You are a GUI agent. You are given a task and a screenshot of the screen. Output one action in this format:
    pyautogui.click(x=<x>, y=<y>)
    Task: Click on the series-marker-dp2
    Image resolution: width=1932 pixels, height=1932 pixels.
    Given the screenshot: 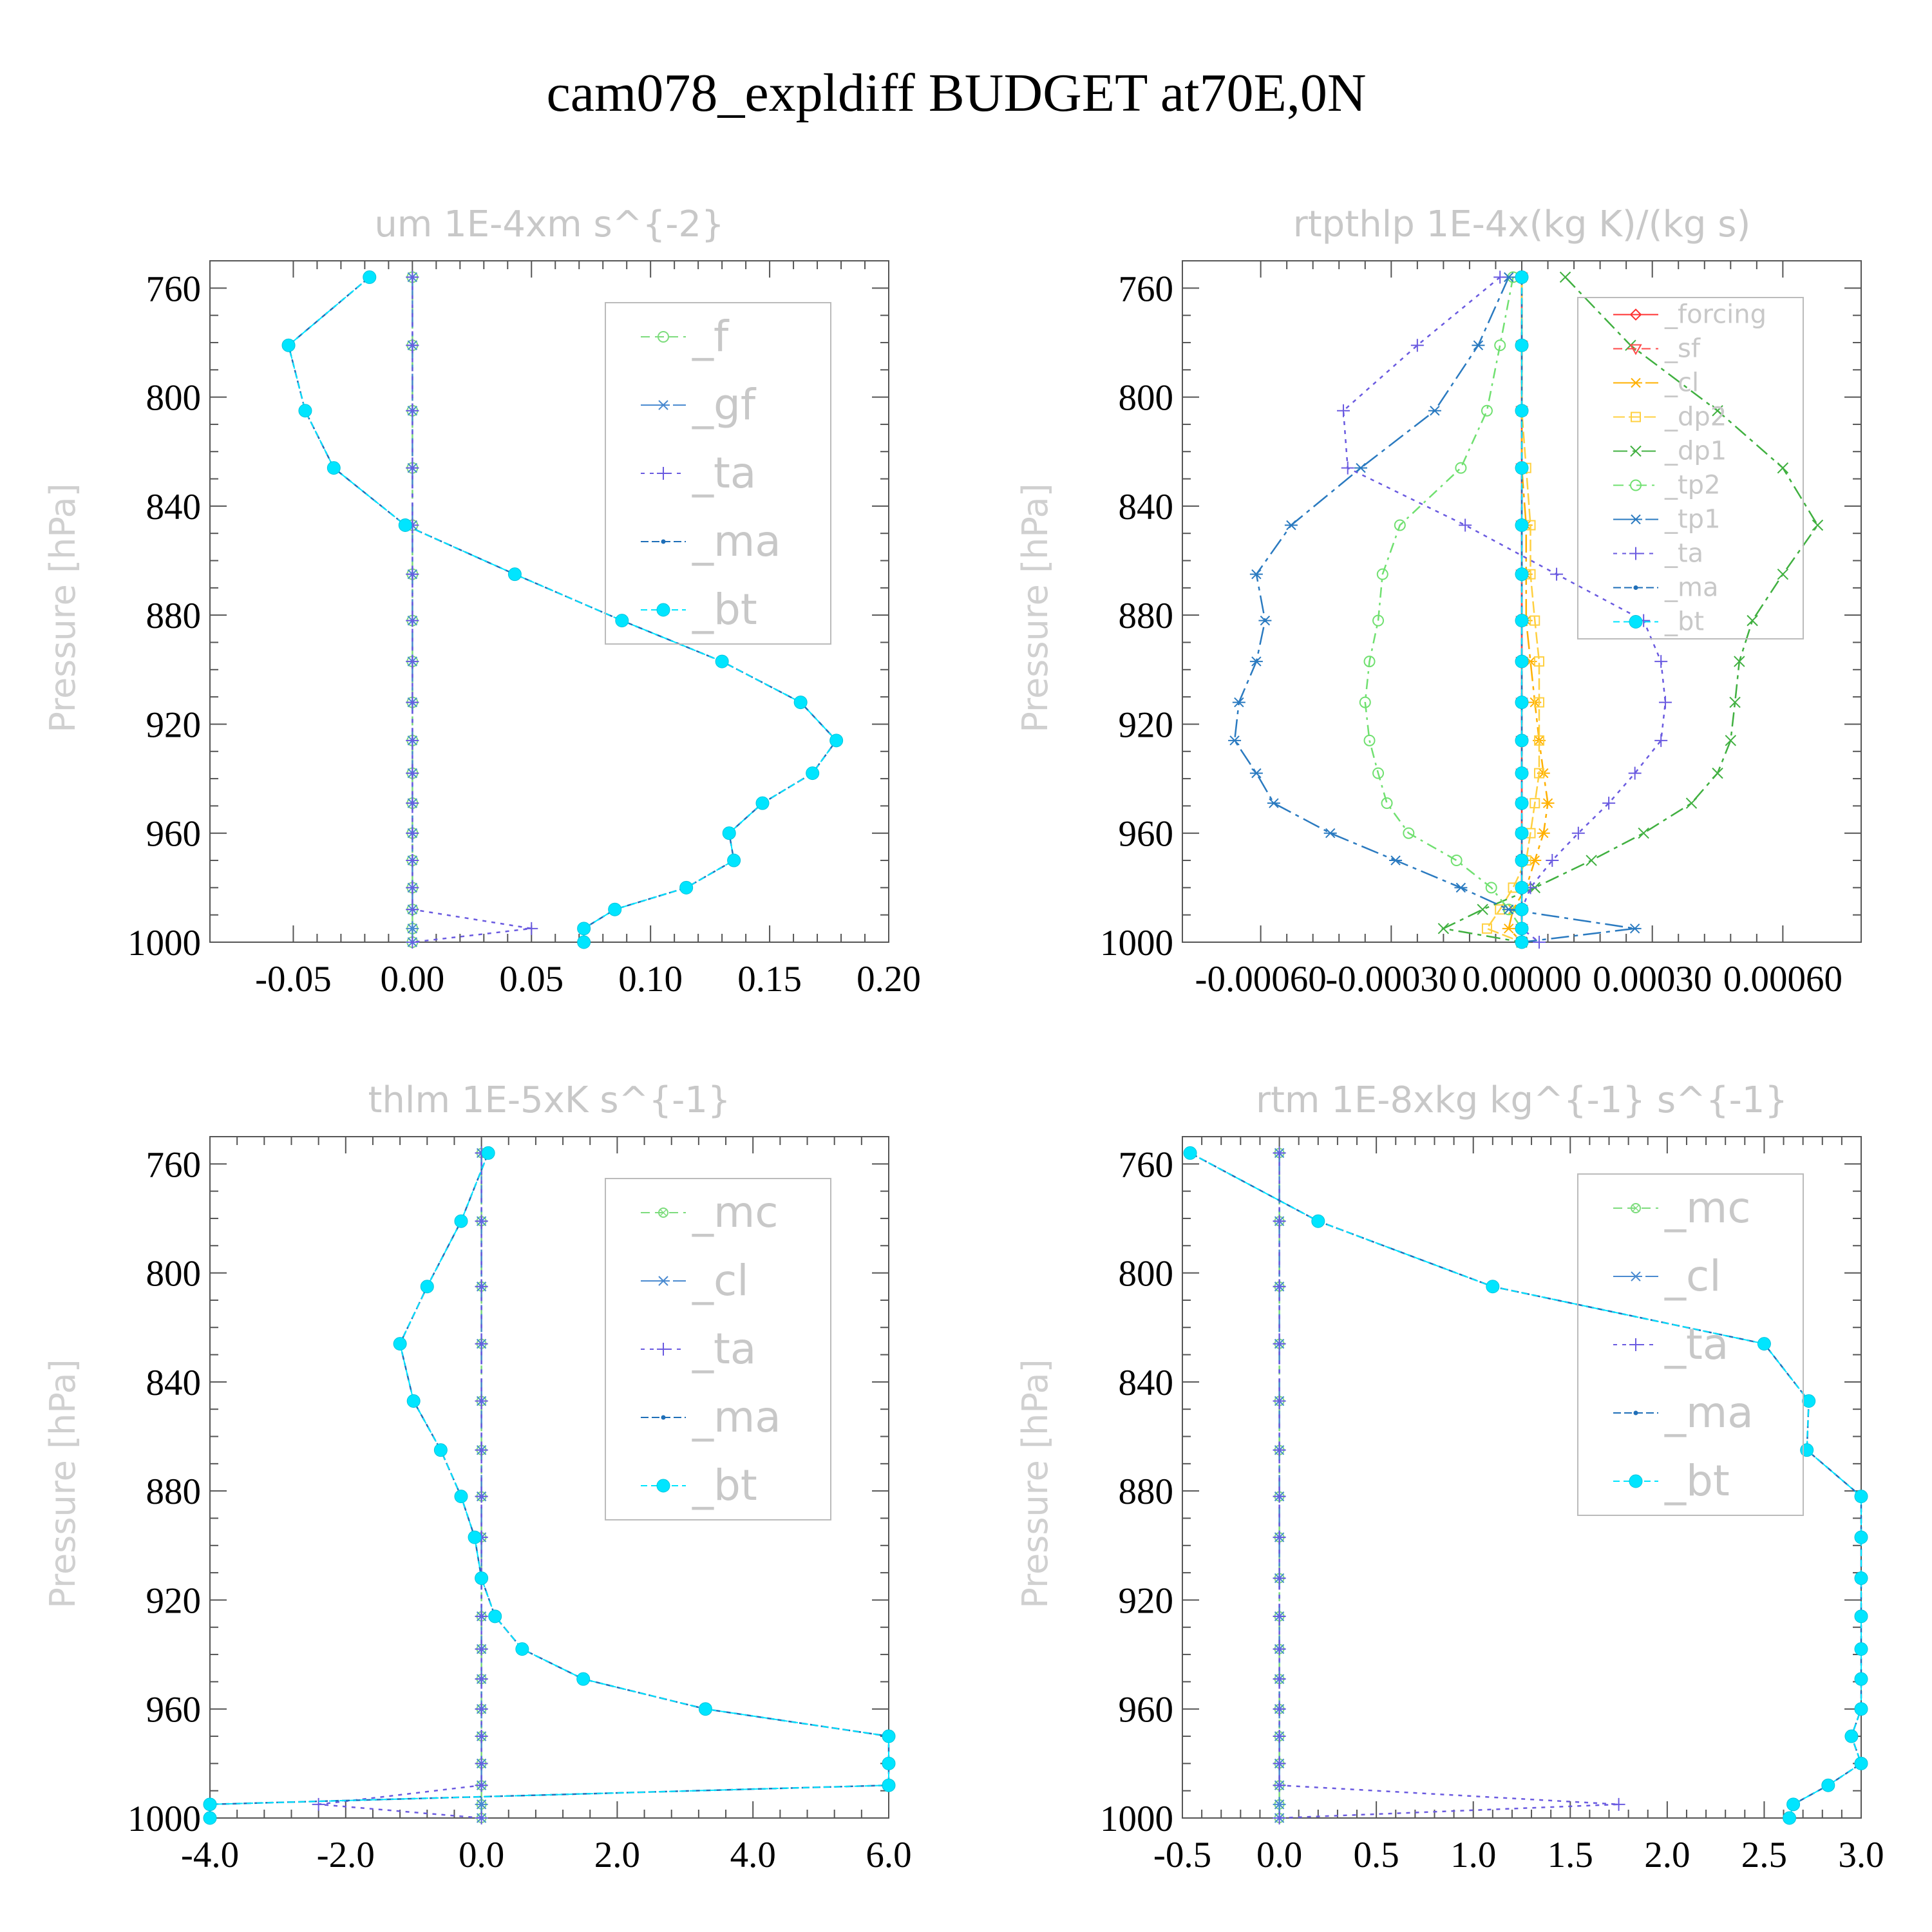 What is the action you would take?
    pyautogui.click(x=1486, y=929)
    